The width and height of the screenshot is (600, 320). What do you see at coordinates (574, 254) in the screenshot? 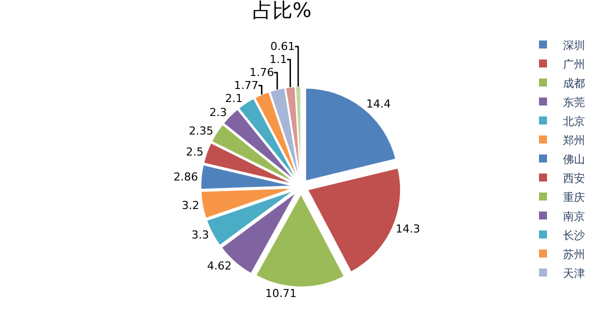
I see `legend-label: 苏州` at bounding box center [574, 254].